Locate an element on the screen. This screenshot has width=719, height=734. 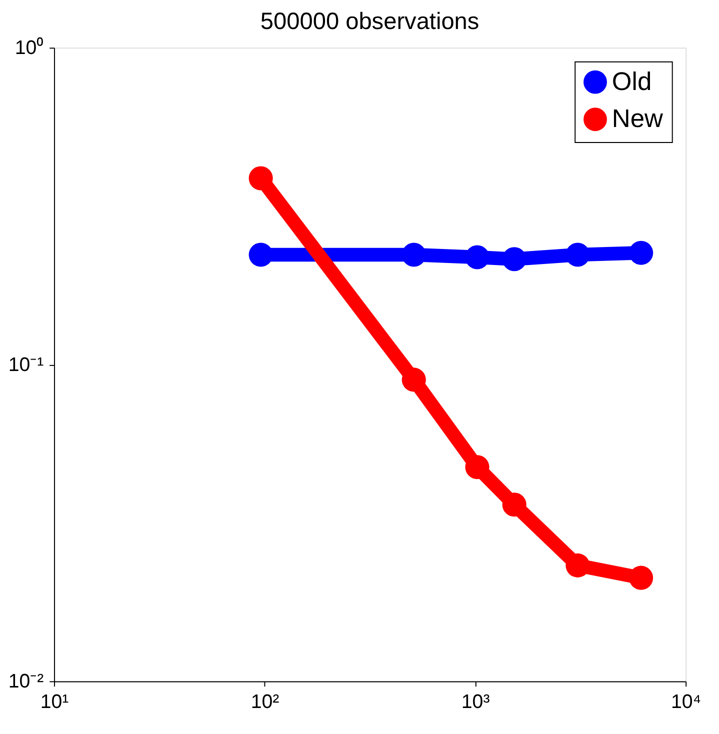
x-tick-label: 10³ is located at coordinates (475, 702).